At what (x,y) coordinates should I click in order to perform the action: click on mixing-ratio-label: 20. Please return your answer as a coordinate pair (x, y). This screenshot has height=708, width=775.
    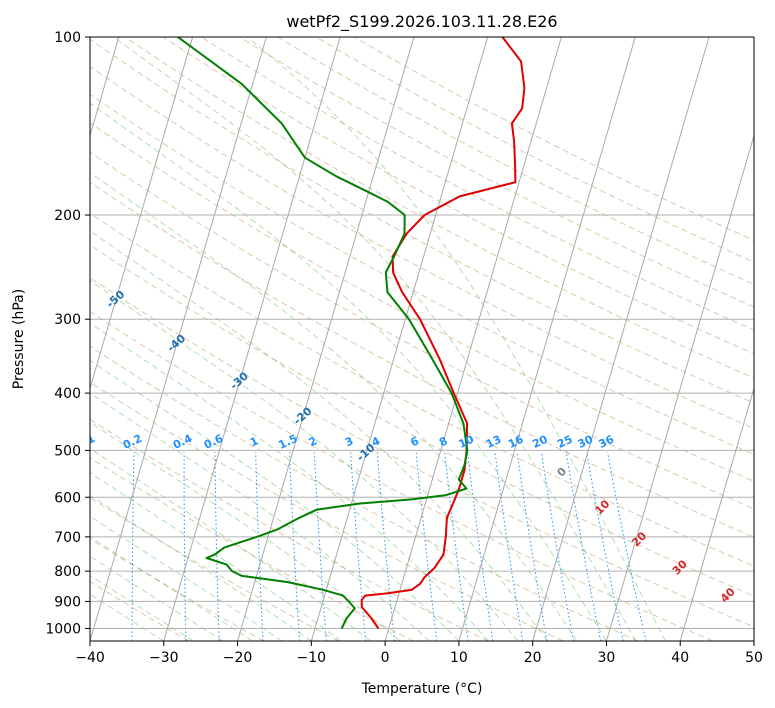
    Looking at the image, I should click on (540, 442).